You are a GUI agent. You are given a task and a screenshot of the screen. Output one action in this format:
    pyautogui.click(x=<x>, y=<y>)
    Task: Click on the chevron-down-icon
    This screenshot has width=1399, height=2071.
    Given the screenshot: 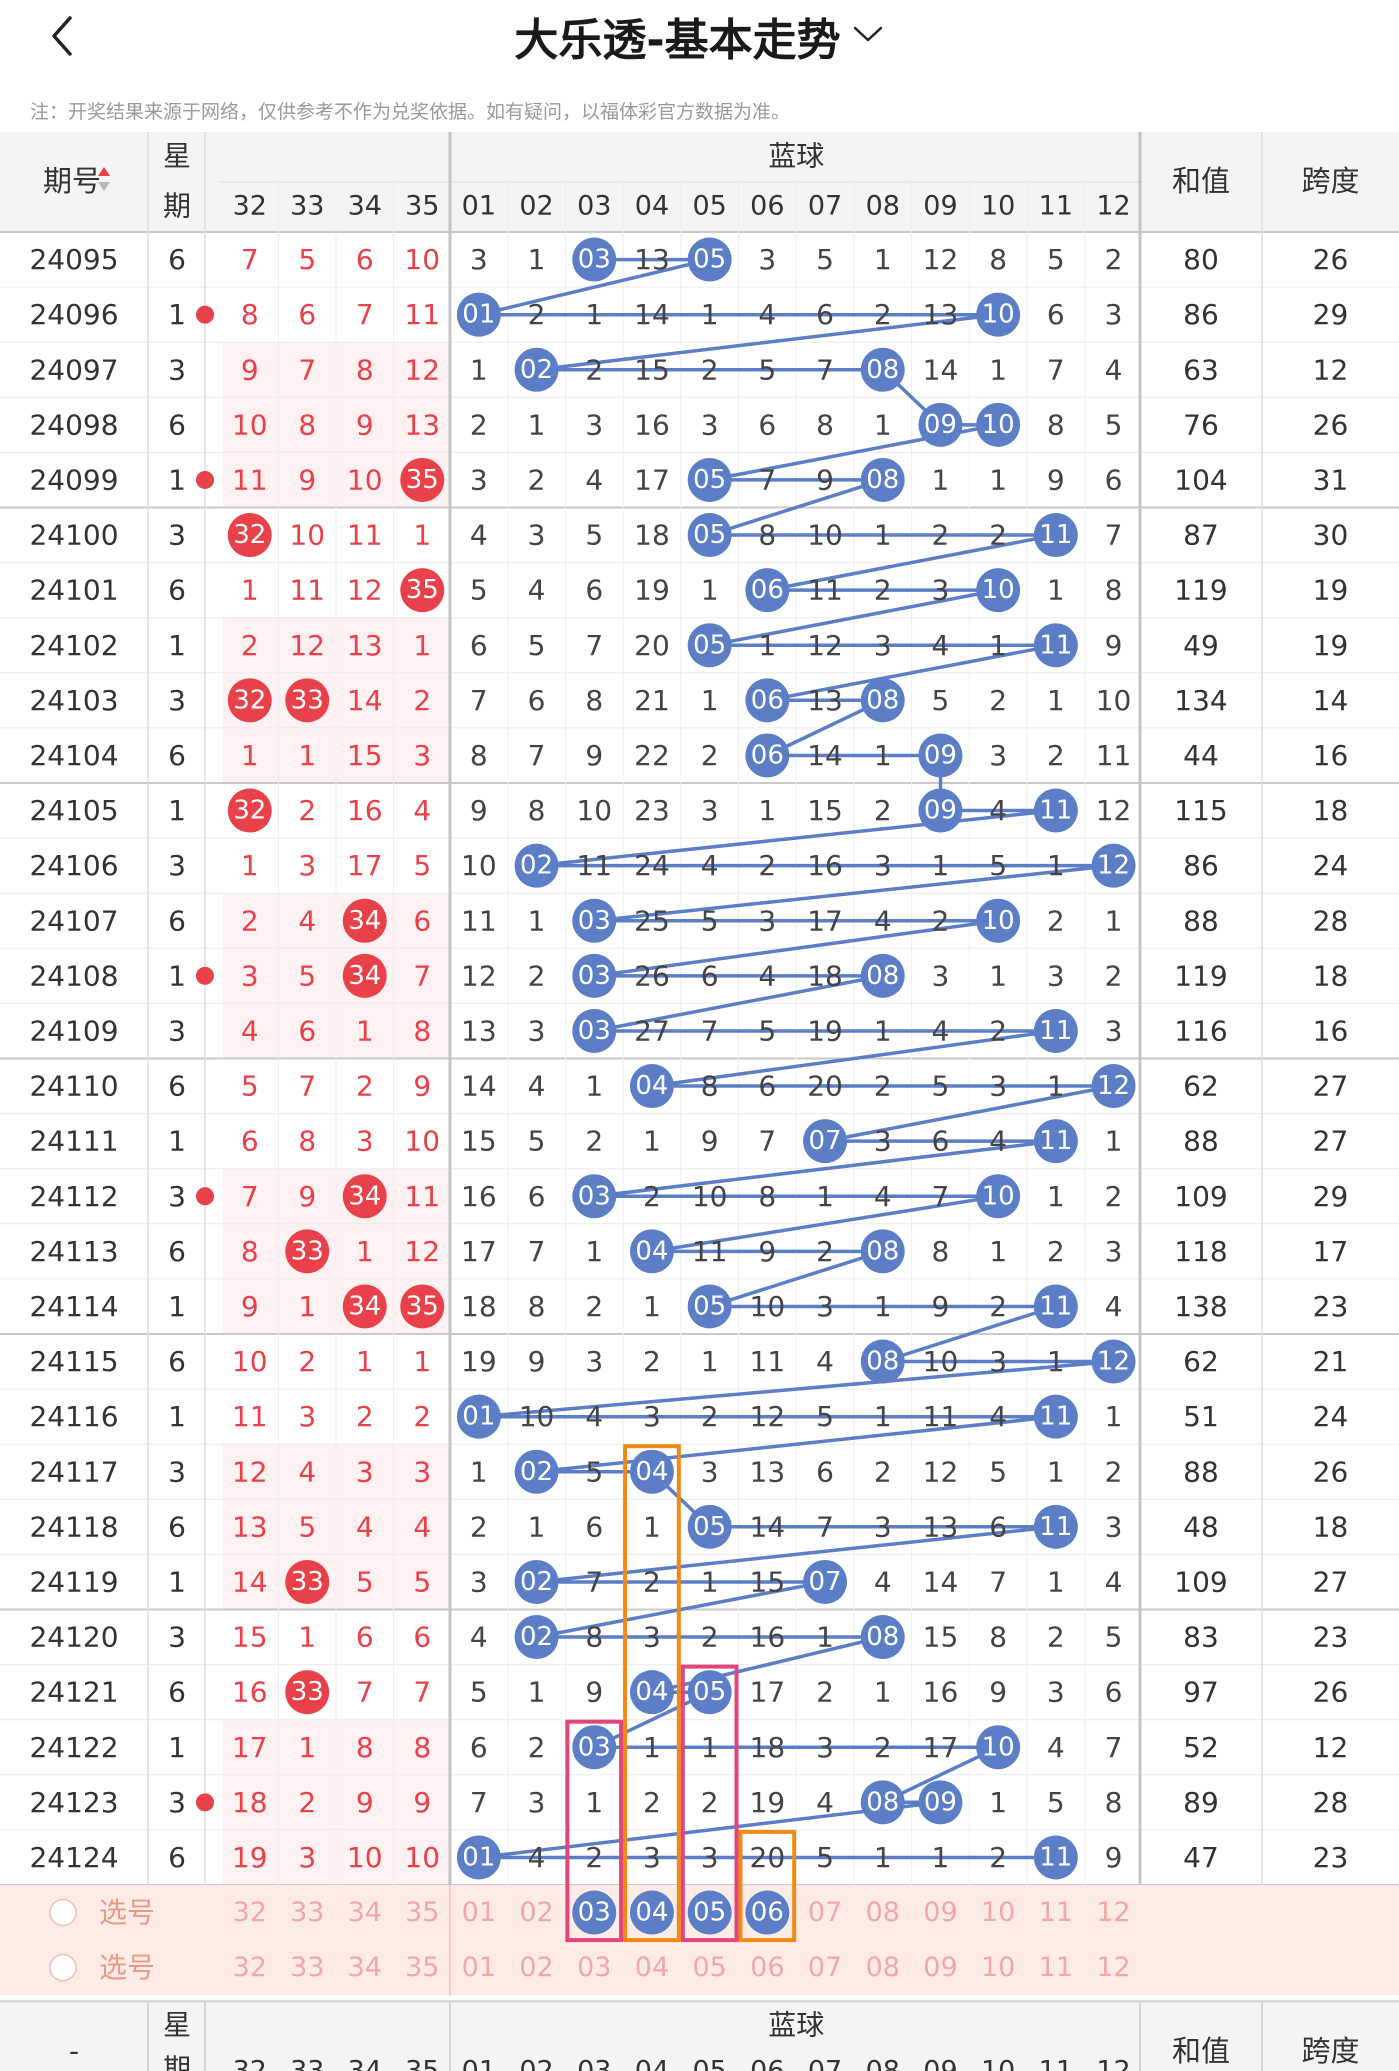 What is the action you would take?
    pyautogui.click(x=868, y=36)
    